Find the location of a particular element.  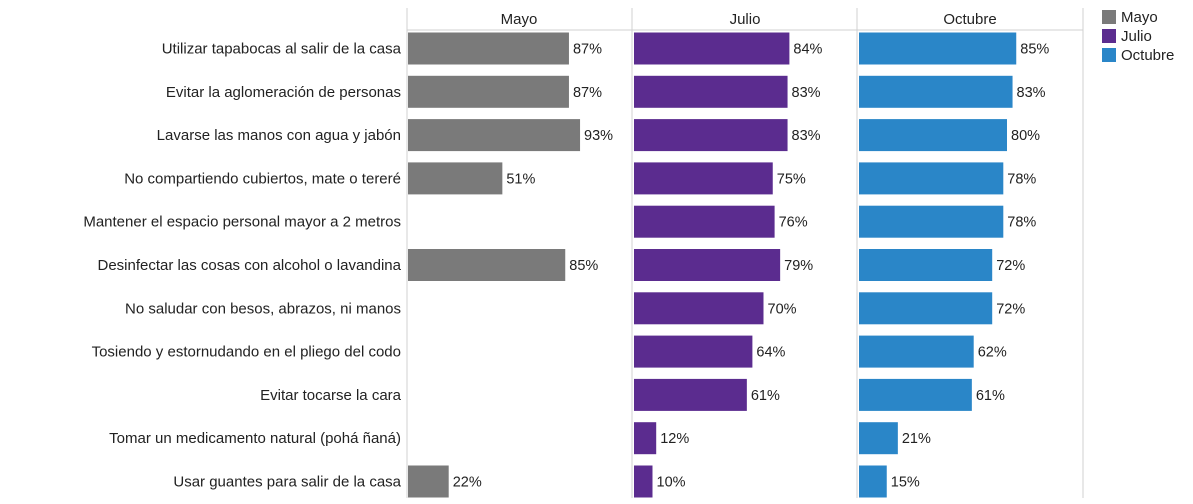

category-label: Evitar tocarse la cara is located at coordinates (331, 395).